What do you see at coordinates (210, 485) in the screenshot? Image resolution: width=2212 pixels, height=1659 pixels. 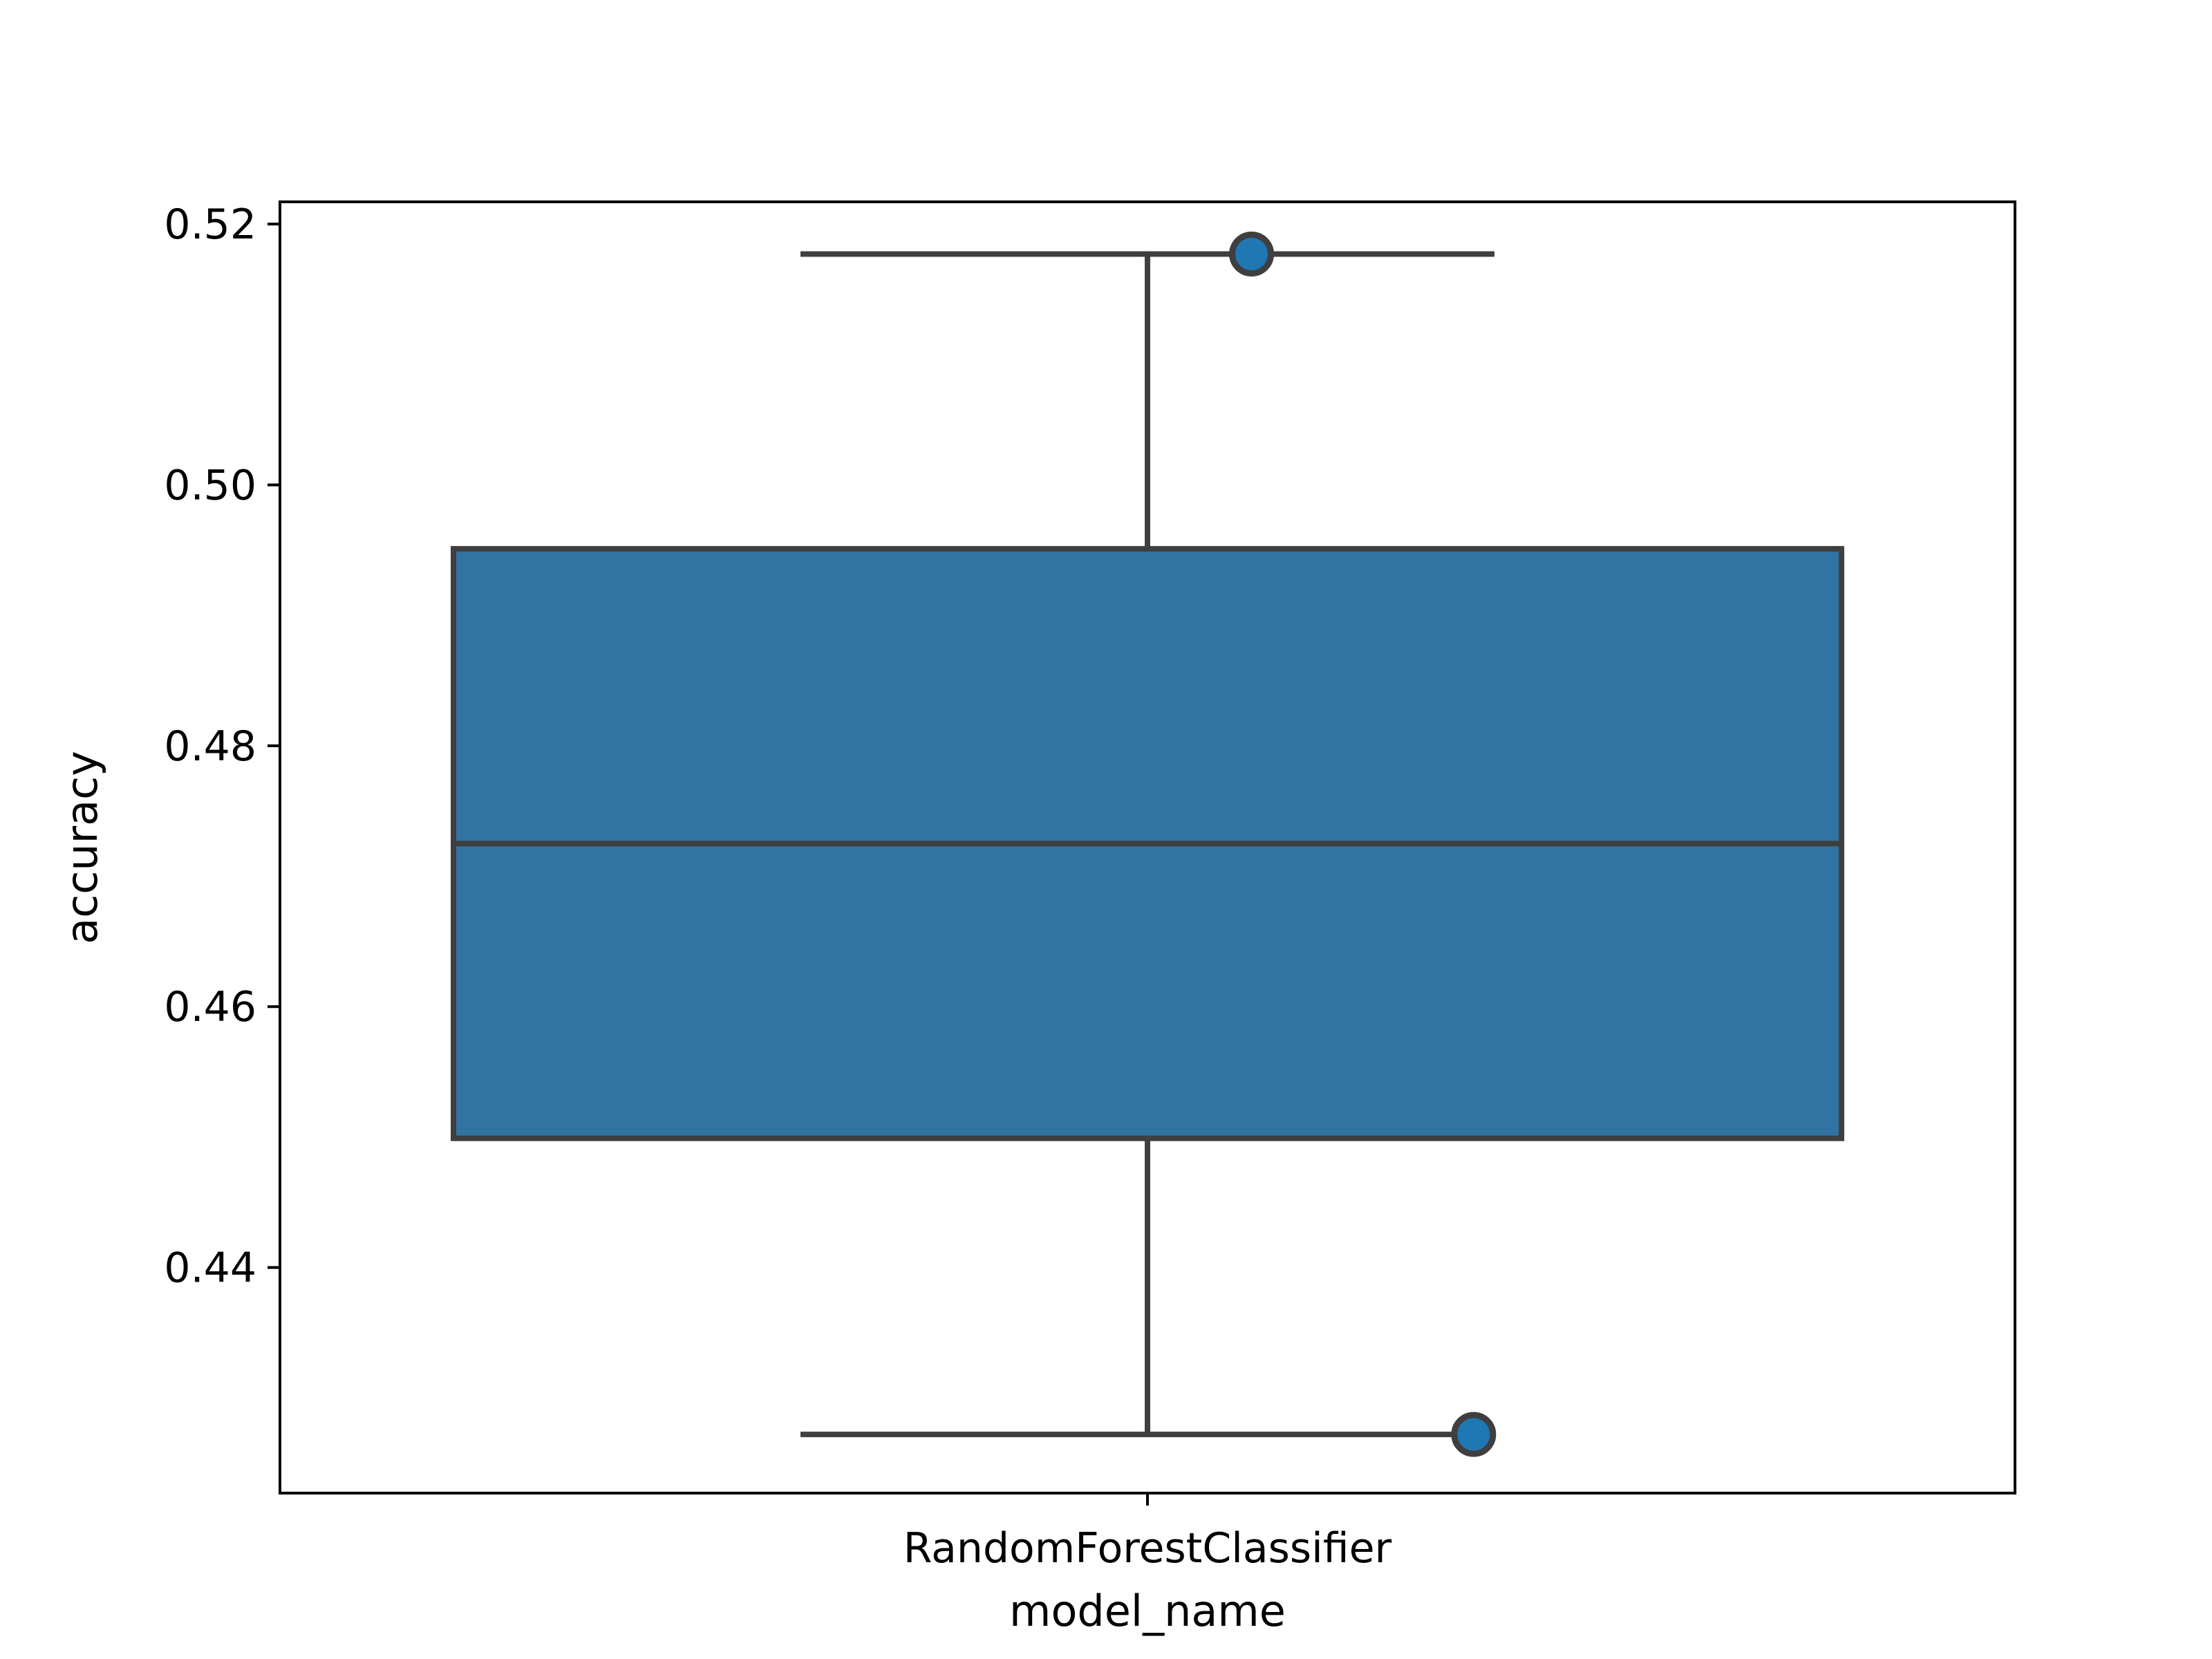 I see `y-tick-label: 0.50` at bounding box center [210, 485].